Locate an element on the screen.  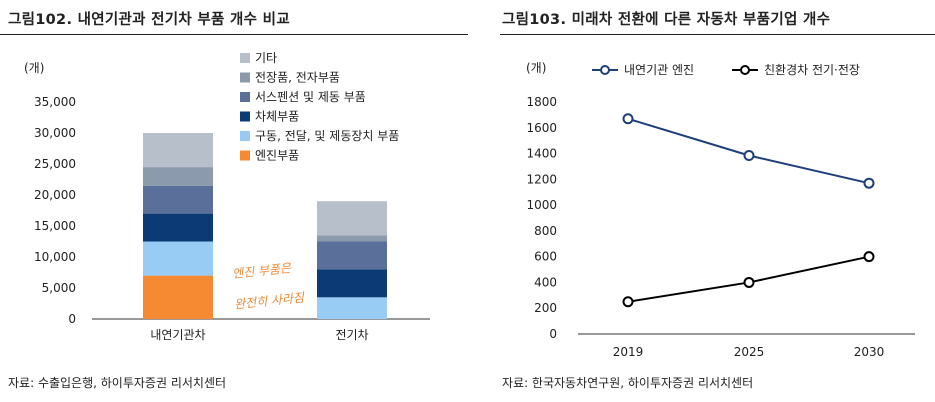
y-tick-label: 35,000 is located at coordinates (55, 102).